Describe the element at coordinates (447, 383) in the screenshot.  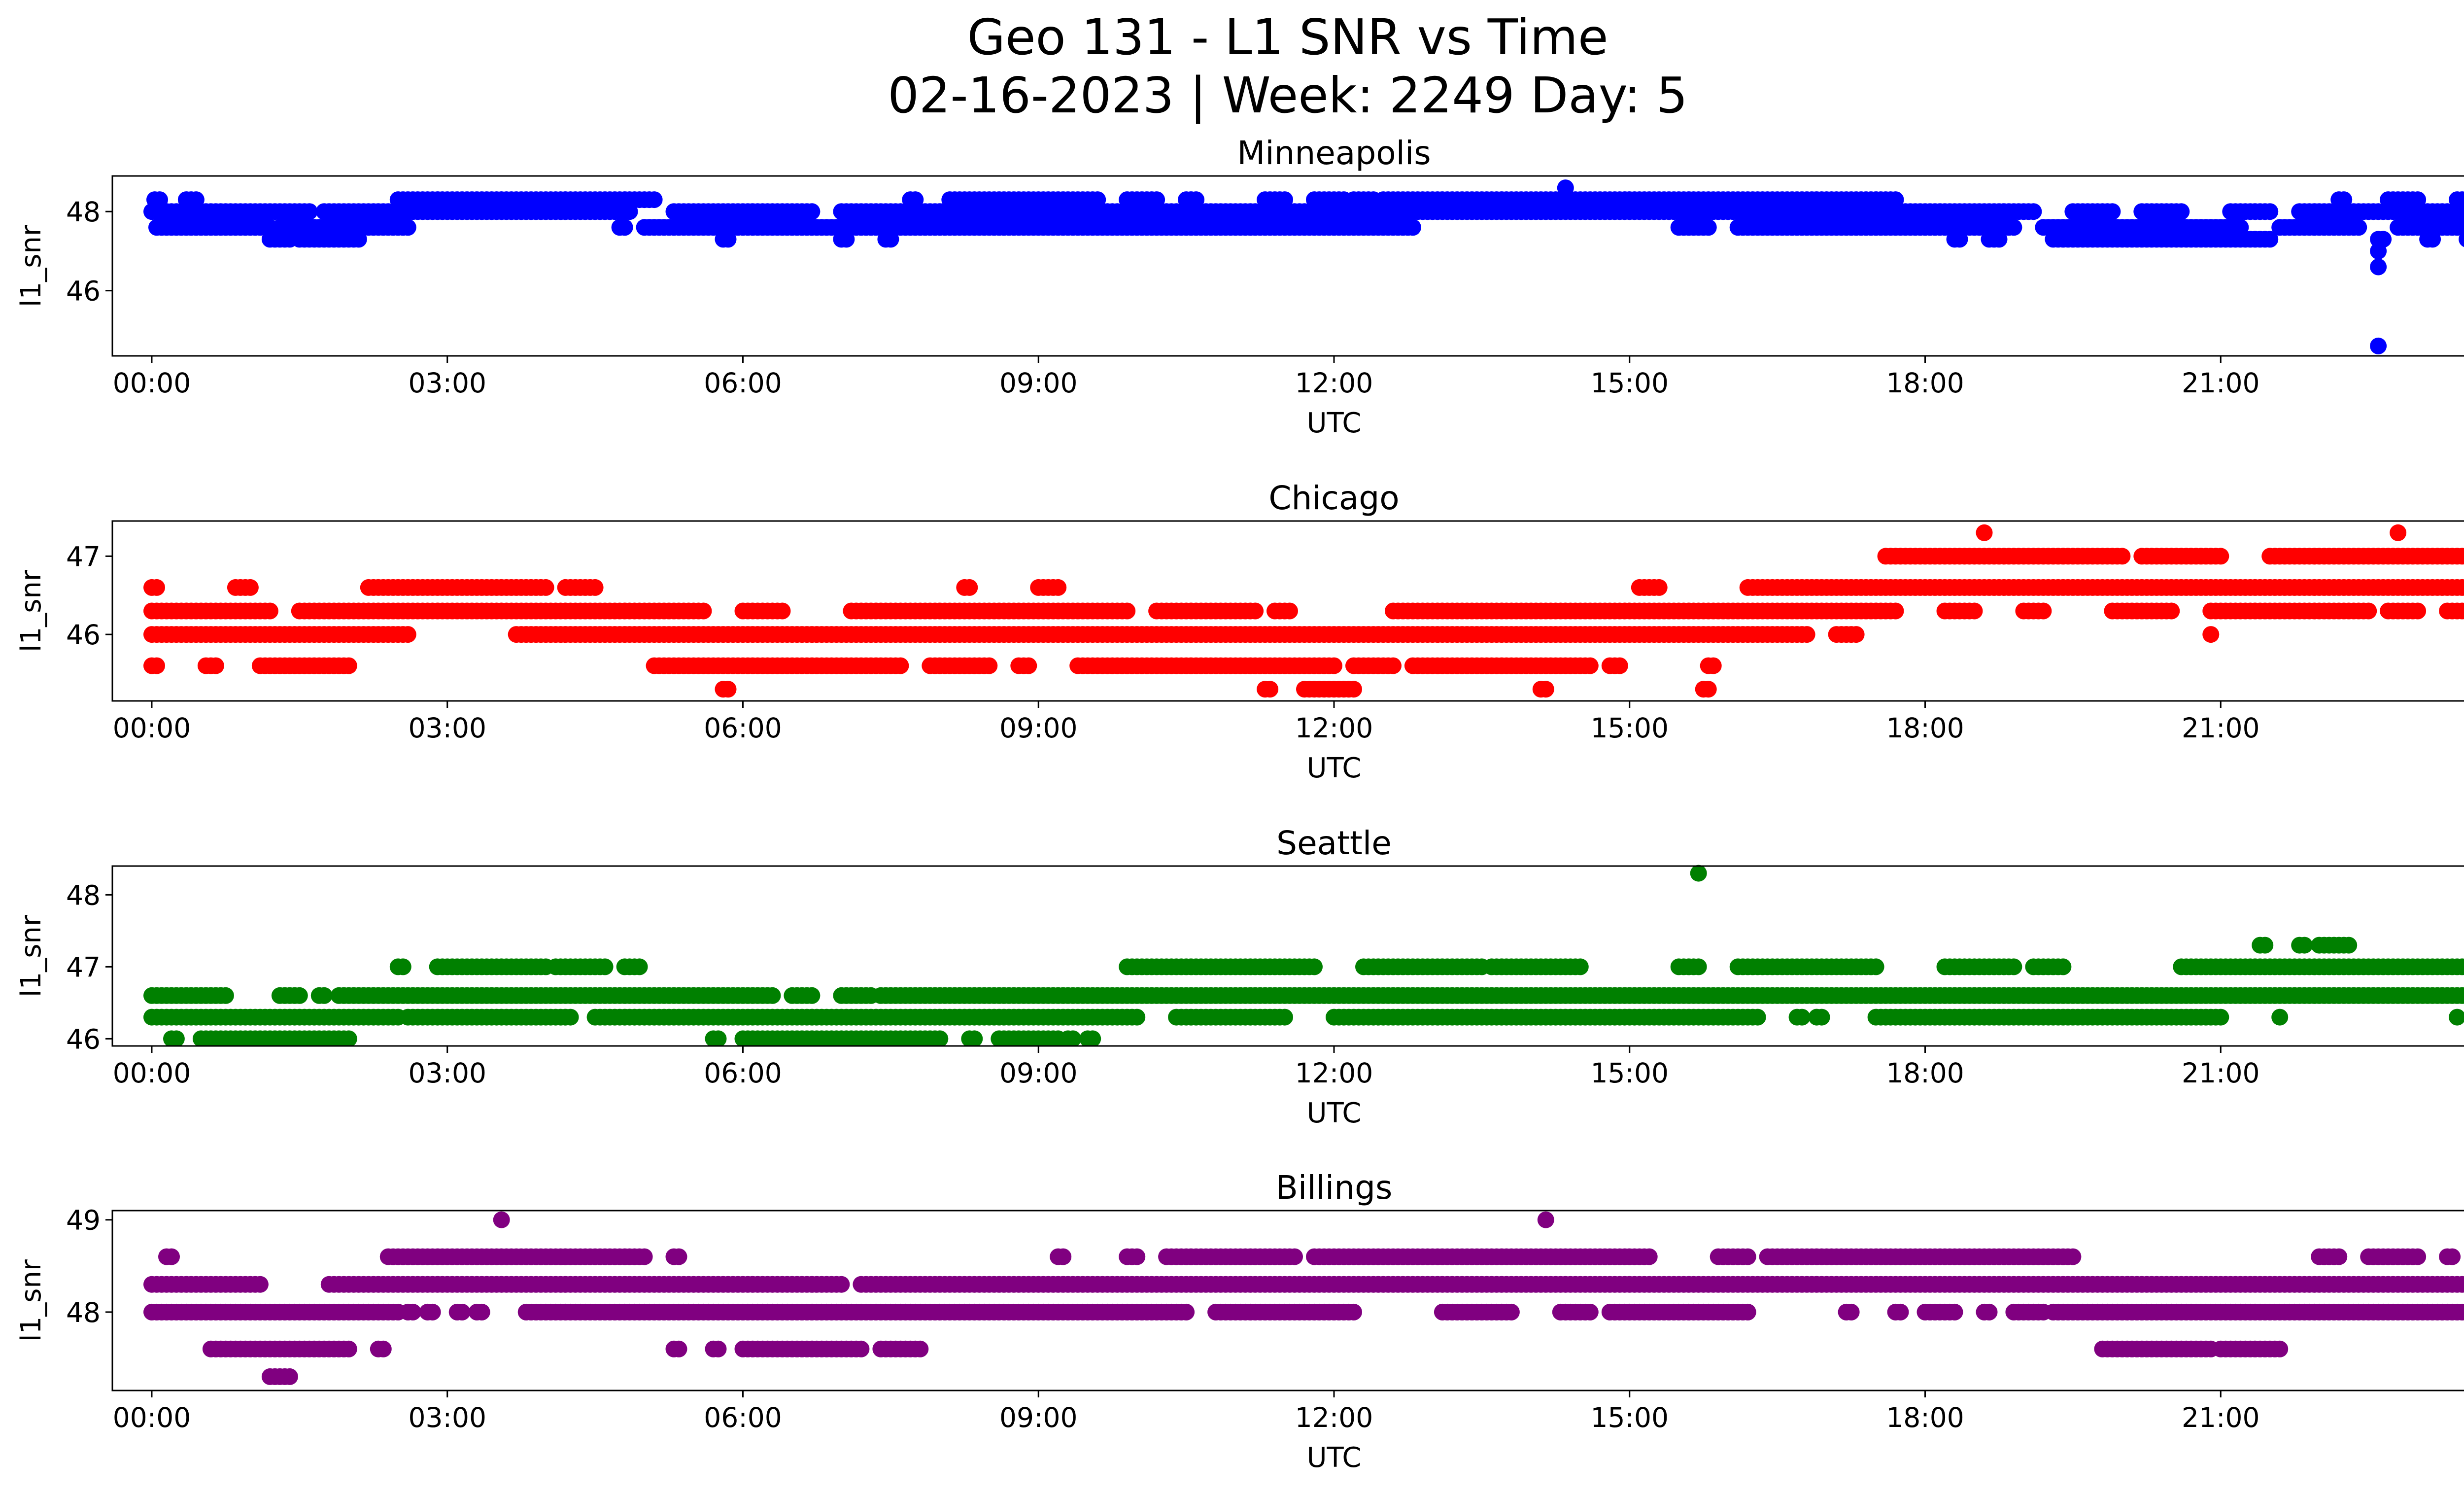
I see `x-tick-label: 03:00` at that location.